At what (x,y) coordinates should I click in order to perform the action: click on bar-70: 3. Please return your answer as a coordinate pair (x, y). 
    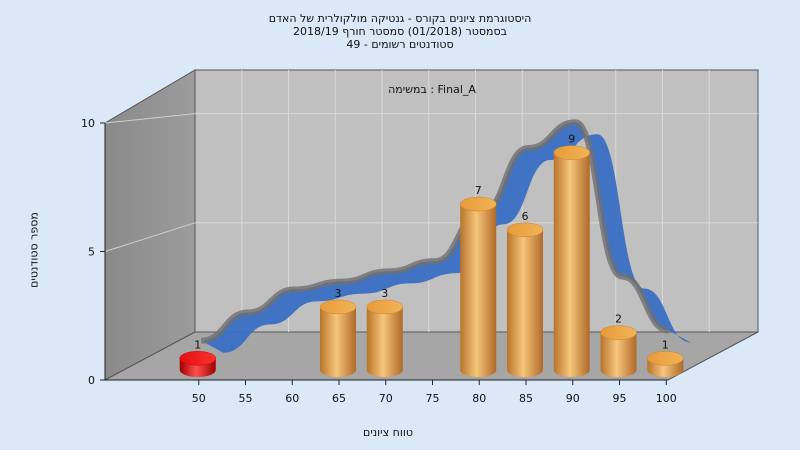
    Looking at the image, I should click on (384, 332).